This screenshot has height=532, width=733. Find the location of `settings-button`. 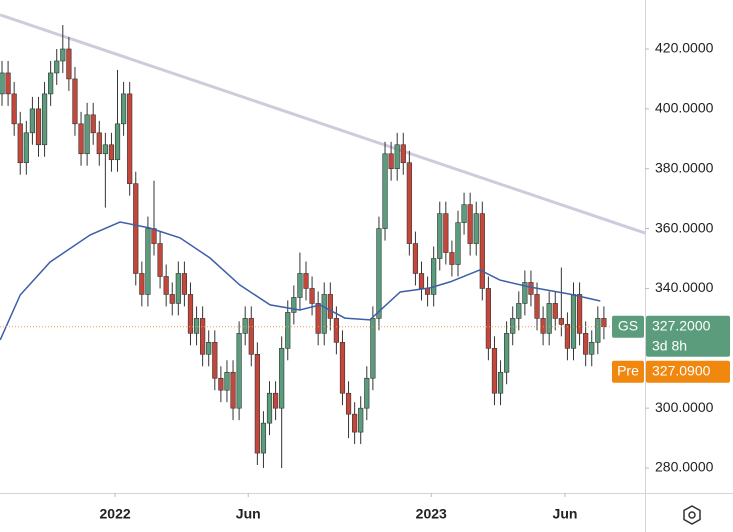

settings-button is located at coordinates (692, 515).